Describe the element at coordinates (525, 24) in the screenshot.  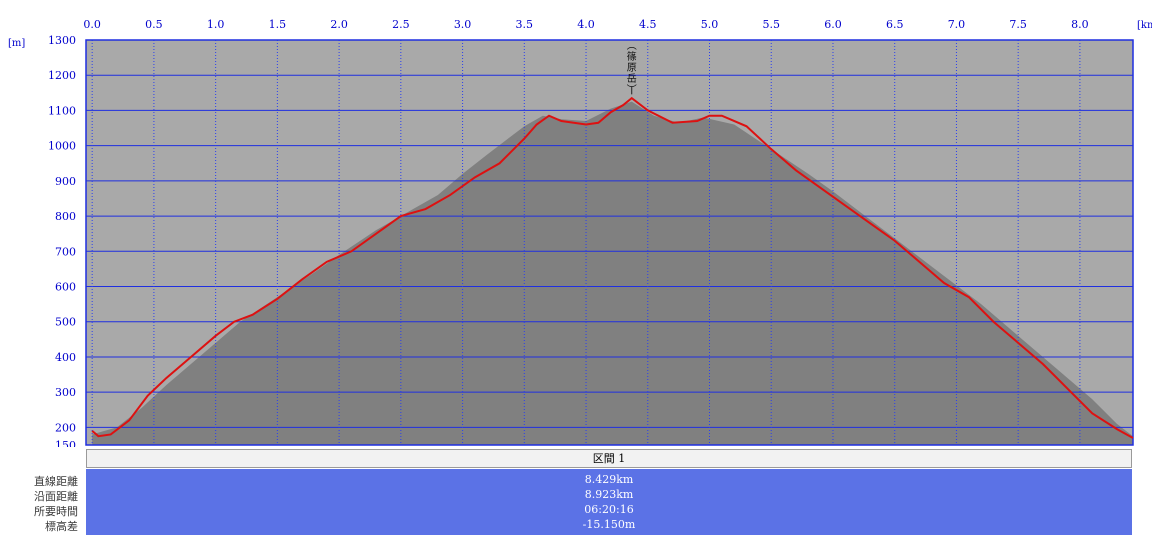
I see `x-tick-label: 3.5` at that location.